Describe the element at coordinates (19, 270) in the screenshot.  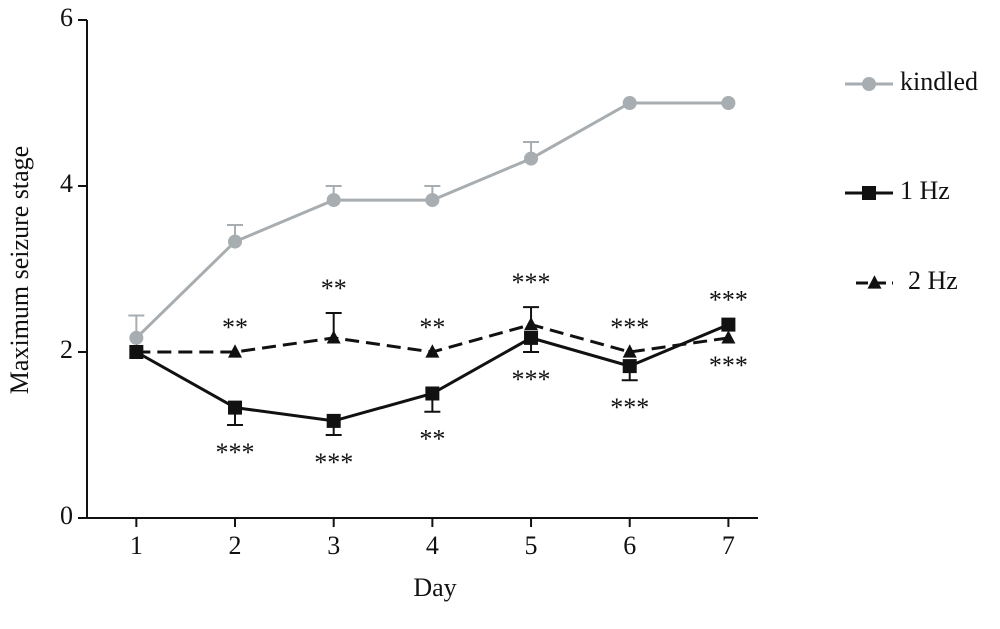
I see `y-axis-label: Maximum seizure stage` at that location.